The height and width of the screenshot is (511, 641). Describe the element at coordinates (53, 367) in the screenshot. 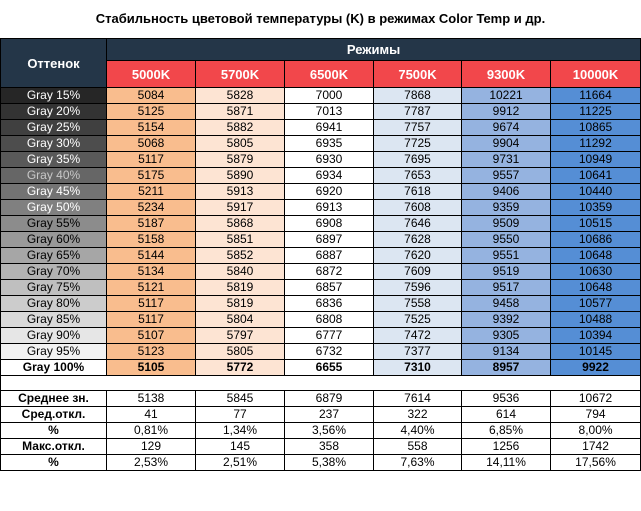

I see `row-label: Gray 100%` at that location.